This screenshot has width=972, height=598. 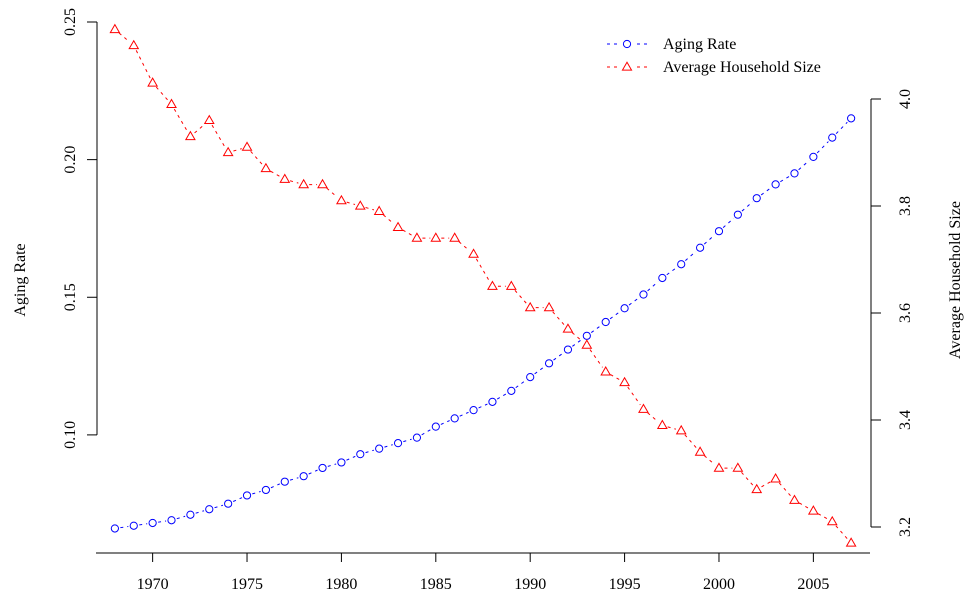 I want to click on x-tick-label: 1990, so click(x=530, y=584).